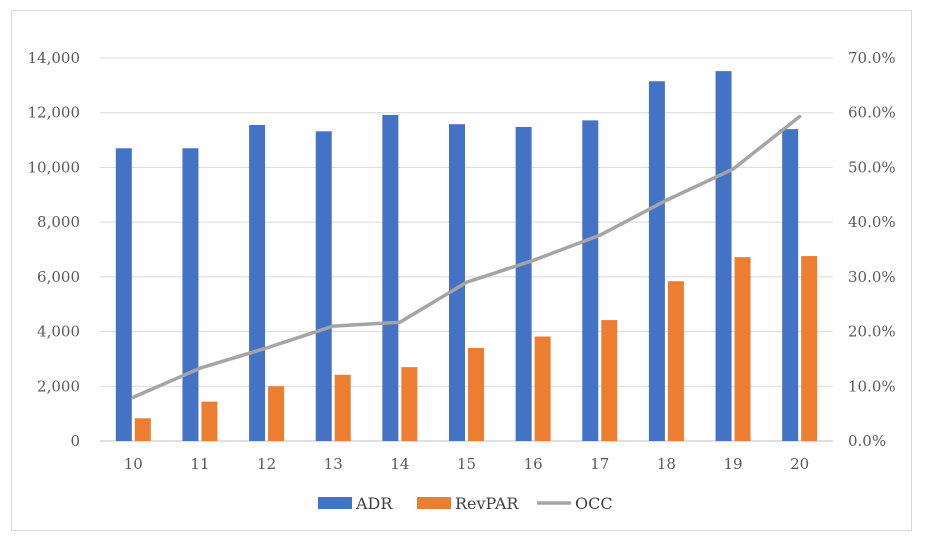  What do you see at coordinates (872, 58) in the screenshot?
I see `right-axis-tick-label: 70.0%` at bounding box center [872, 58].